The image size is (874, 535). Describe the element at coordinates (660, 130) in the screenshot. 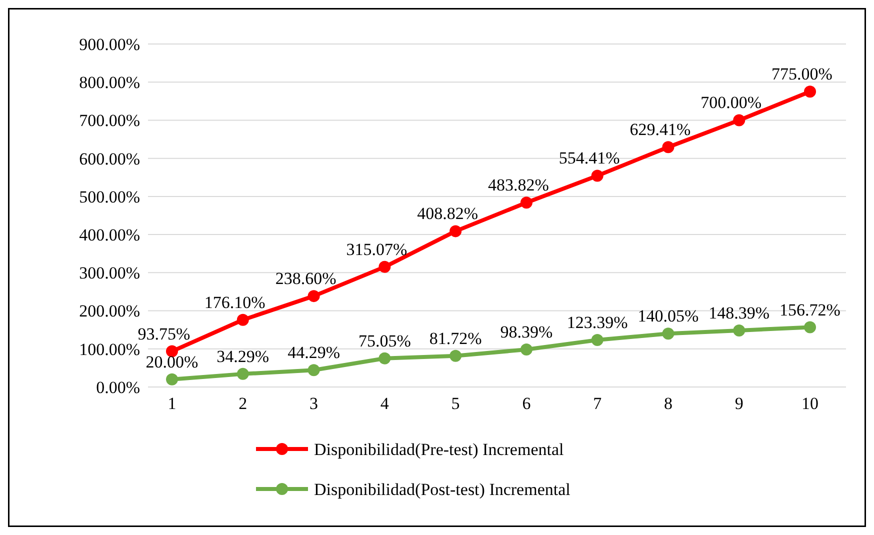

I see `data-label: 629.41%` at that location.